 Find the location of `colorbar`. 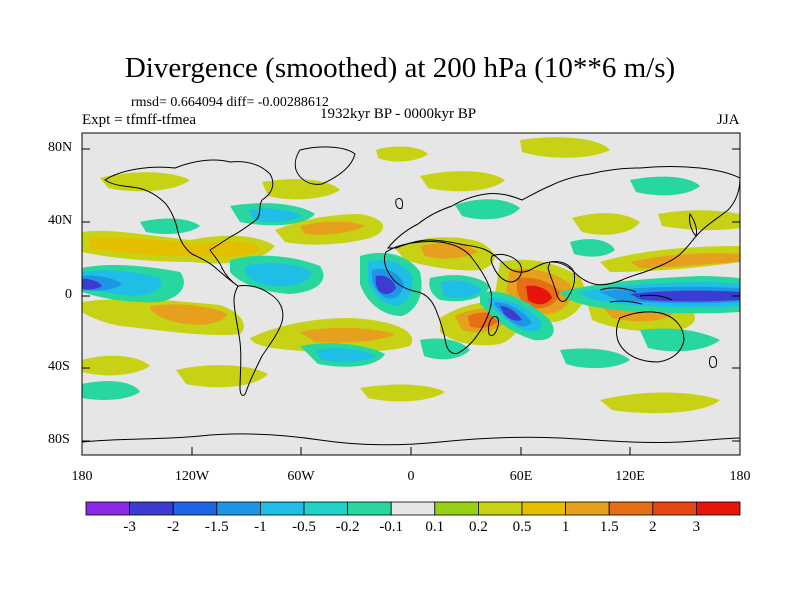

colorbar is located at coordinates (413, 508).